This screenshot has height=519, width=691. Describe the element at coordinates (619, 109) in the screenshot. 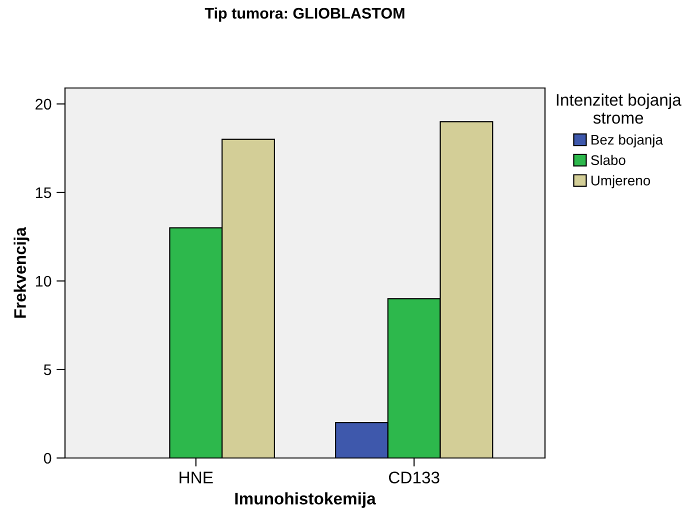

I see `legend-title: Intenzitet bojanja strome` at that location.